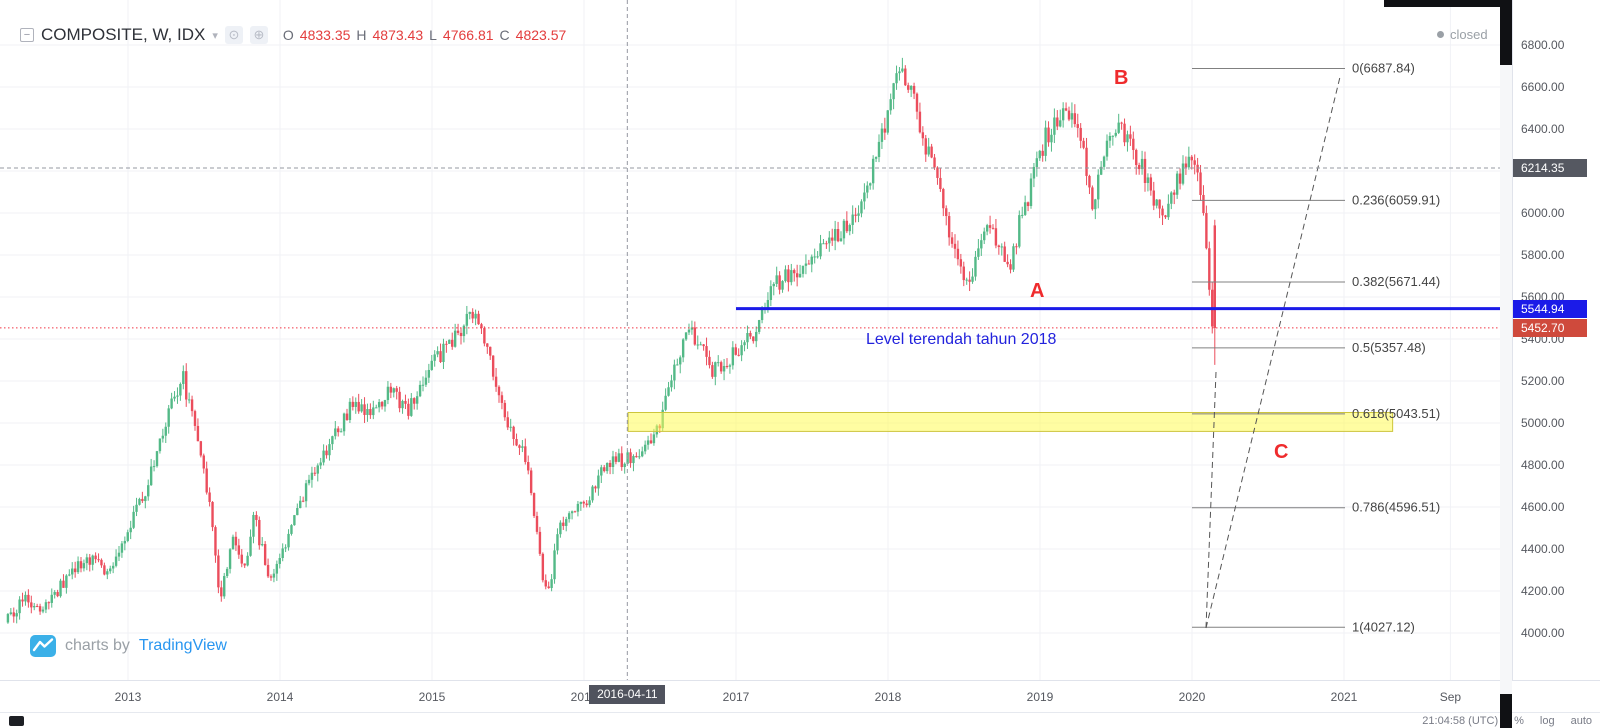 This screenshot has height=728, width=1600. What do you see at coordinates (1519, 721) in the screenshot?
I see `percent-scale-button: %` at bounding box center [1519, 721].